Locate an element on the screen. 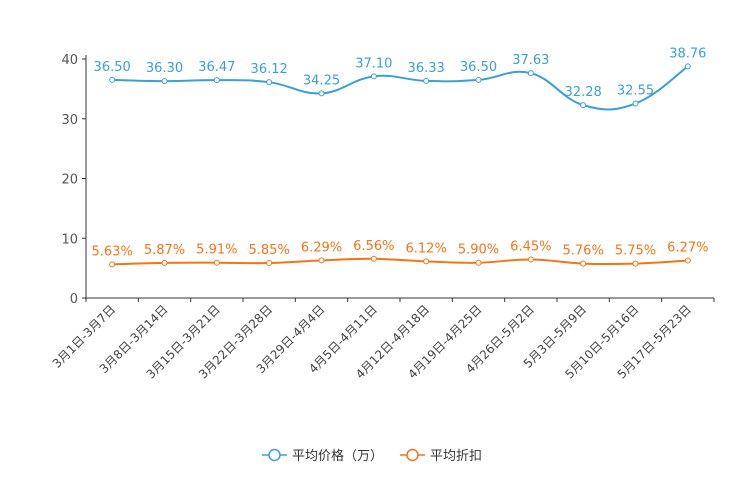 The image size is (744, 496). data-label: 6.45% is located at coordinates (530, 246).